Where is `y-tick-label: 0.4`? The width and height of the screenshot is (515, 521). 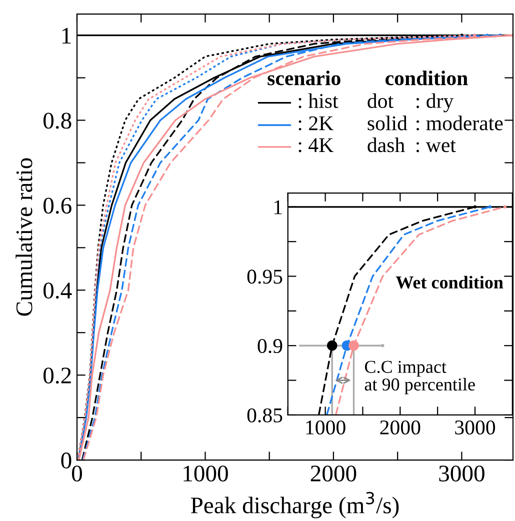
y-tick-label: 0.4 is located at coordinates (58, 290).